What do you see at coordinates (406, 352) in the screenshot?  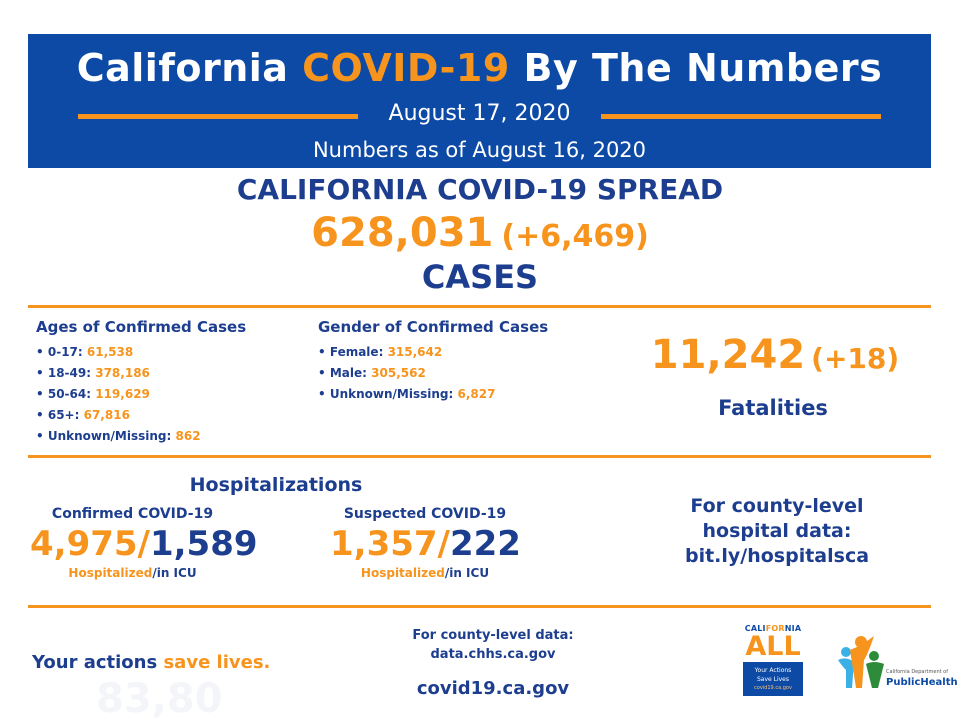 I see `list-item: Female: 315,642` at bounding box center [406, 352].